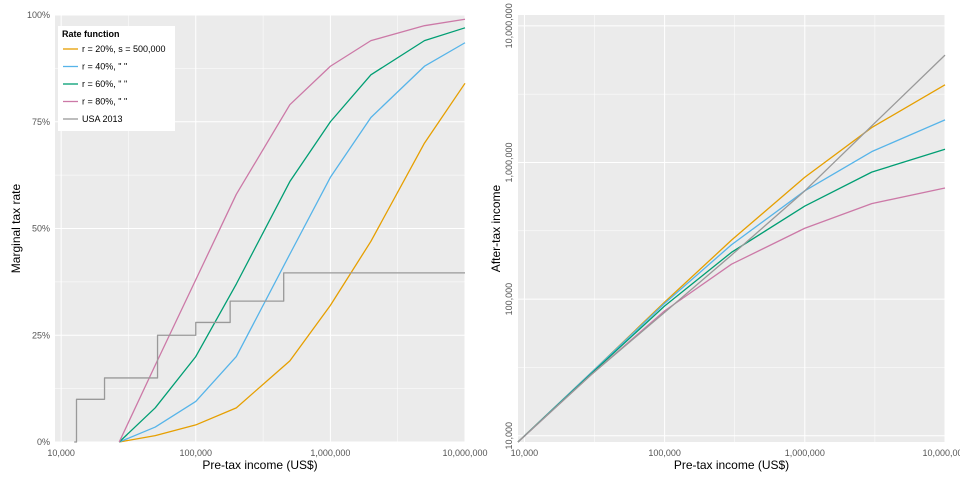 This screenshot has width=960, height=485. I want to click on legend-title: Rate function, so click(91, 34).